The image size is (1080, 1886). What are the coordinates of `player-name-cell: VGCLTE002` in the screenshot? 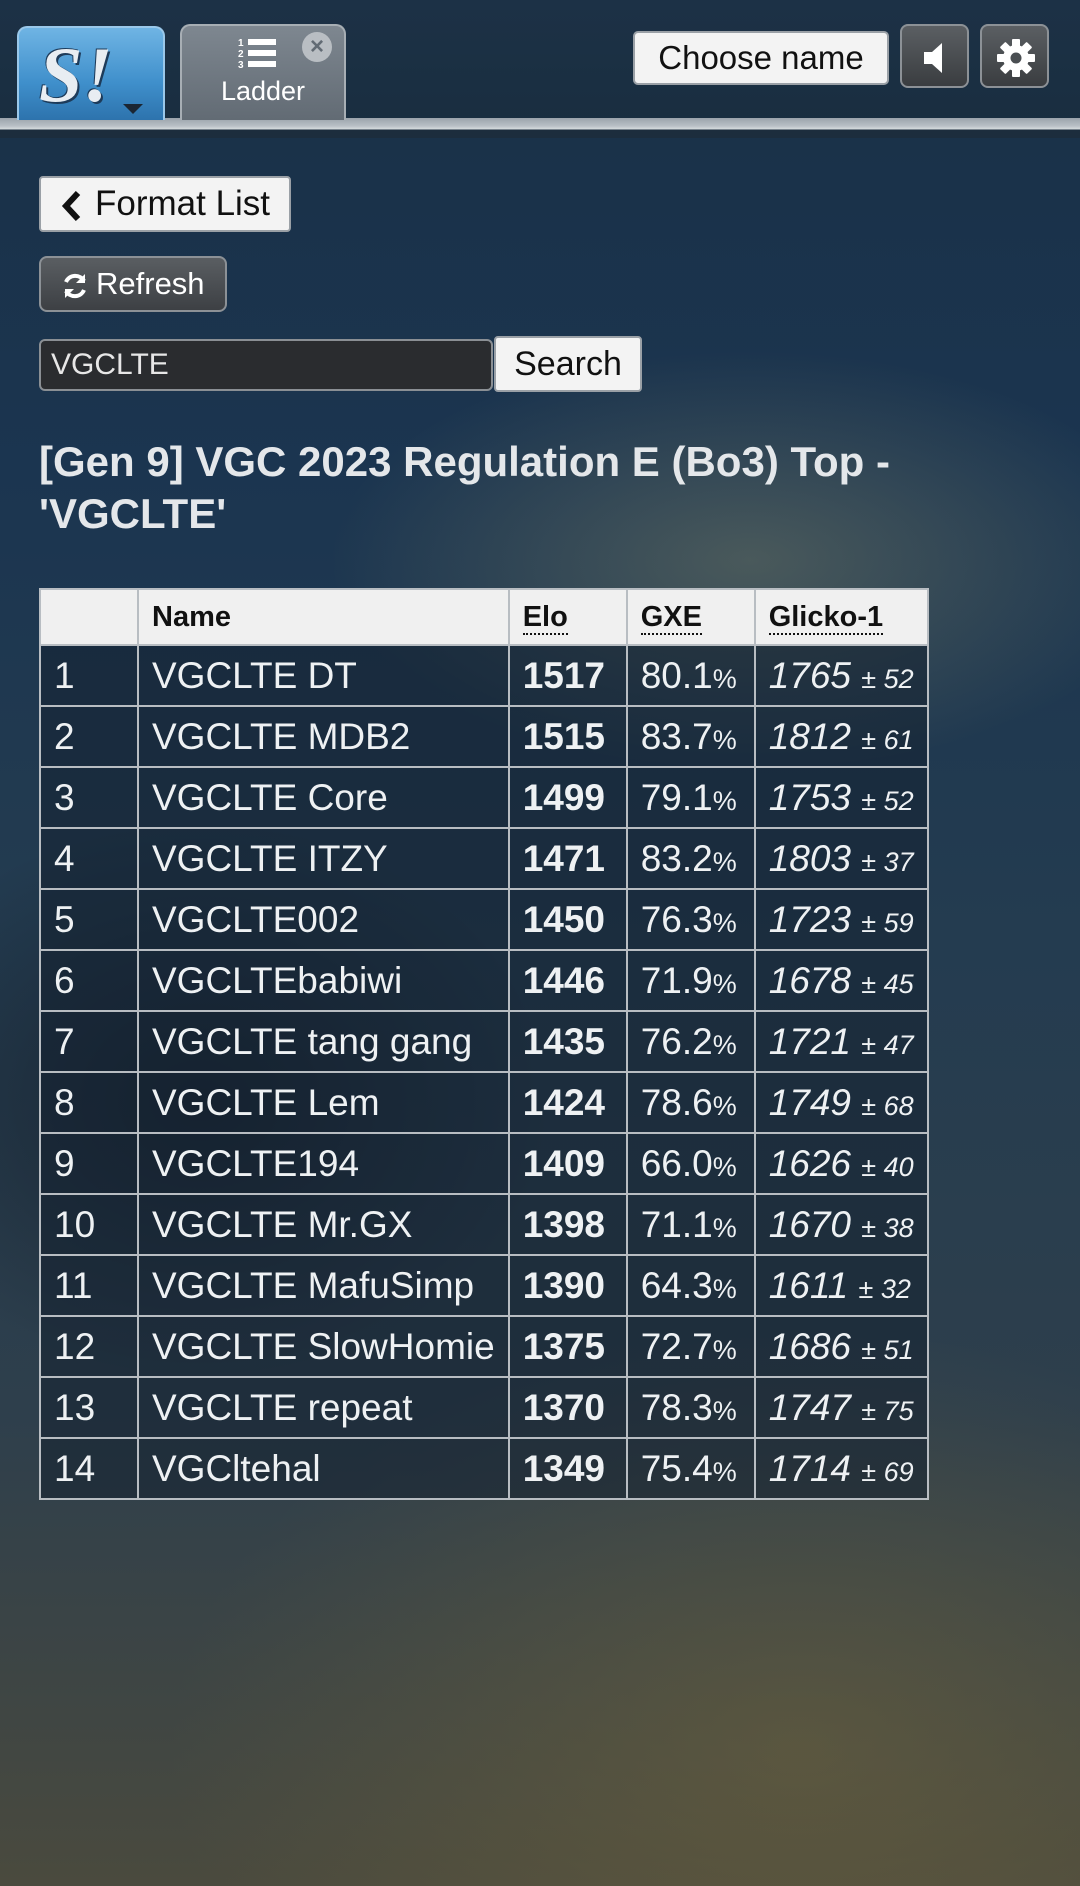 It's located at (323, 919).